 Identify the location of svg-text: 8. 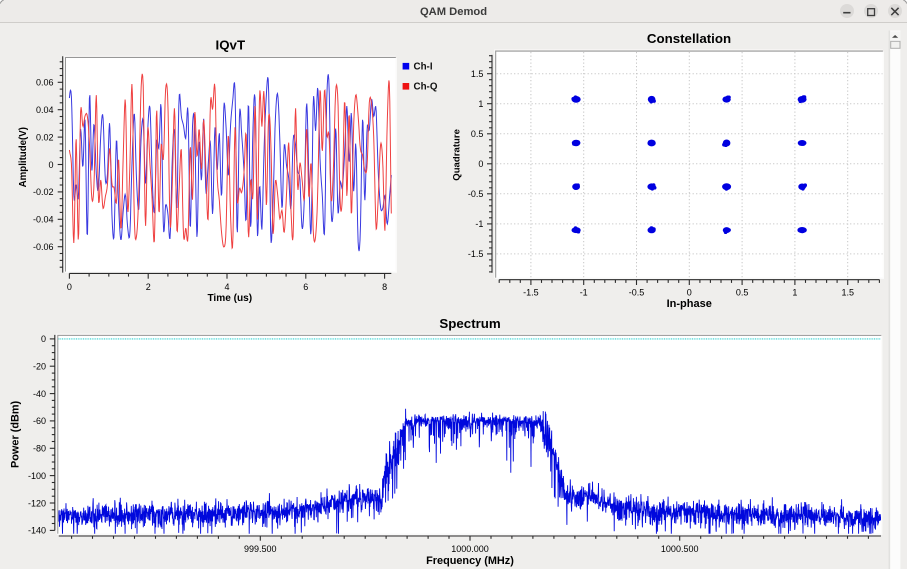
(384, 287).